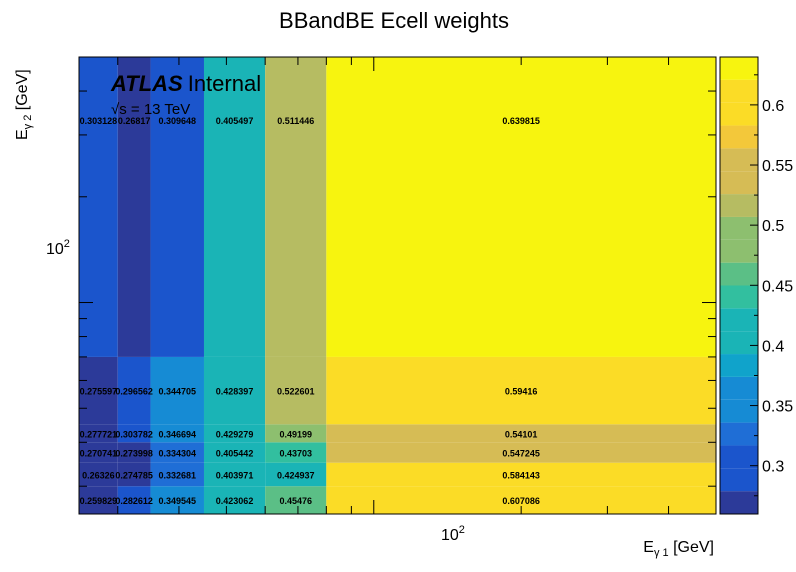 The width and height of the screenshot is (796, 572). I want to click on cell-value-label: 0.54101, so click(521, 434).